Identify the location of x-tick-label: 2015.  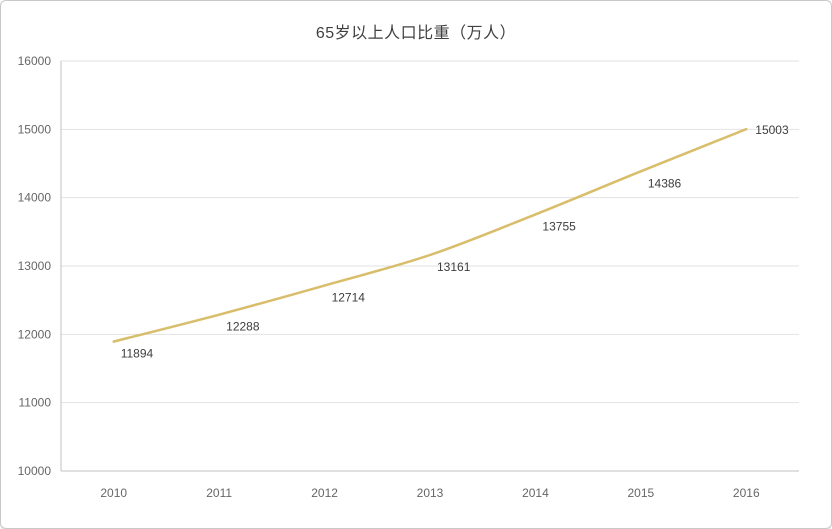
(641, 493).